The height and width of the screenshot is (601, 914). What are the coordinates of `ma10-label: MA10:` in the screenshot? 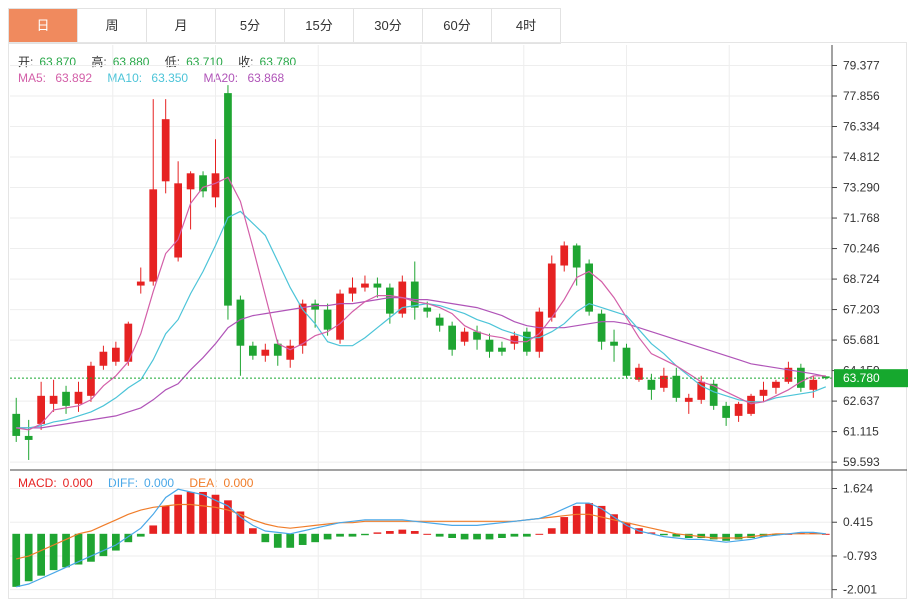 It's located at (126, 78).